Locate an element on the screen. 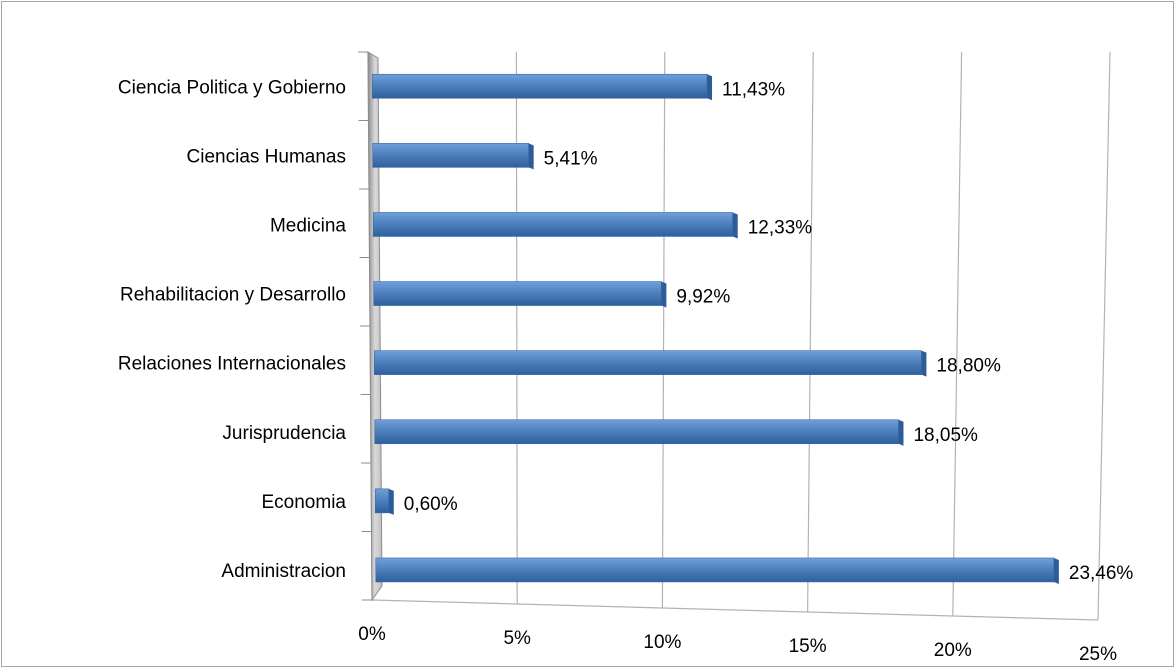 The width and height of the screenshot is (1175, 668). category-label: Economia is located at coordinates (304, 502).